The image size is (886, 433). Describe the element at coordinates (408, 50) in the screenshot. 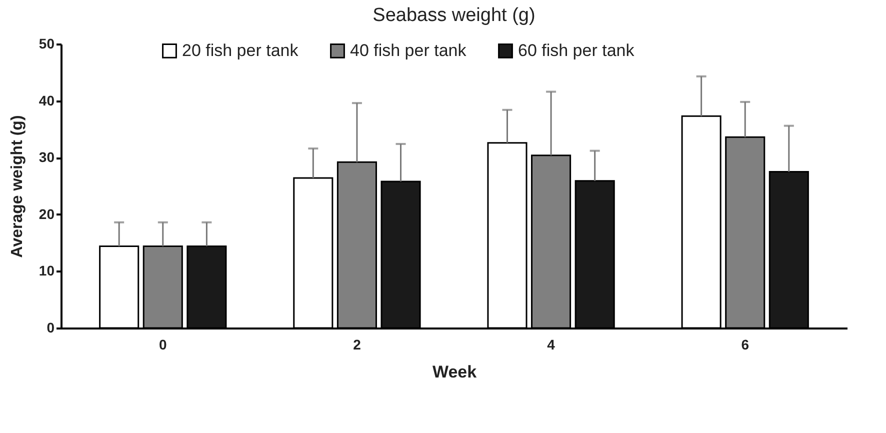

I see `legend-label: 40 fish per tank` at that location.